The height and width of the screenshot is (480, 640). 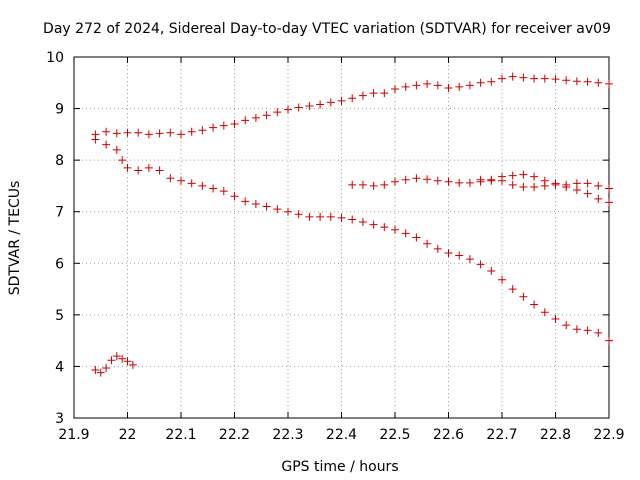 What do you see at coordinates (59, 419) in the screenshot?
I see `y-tick-label: 3` at bounding box center [59, 419].